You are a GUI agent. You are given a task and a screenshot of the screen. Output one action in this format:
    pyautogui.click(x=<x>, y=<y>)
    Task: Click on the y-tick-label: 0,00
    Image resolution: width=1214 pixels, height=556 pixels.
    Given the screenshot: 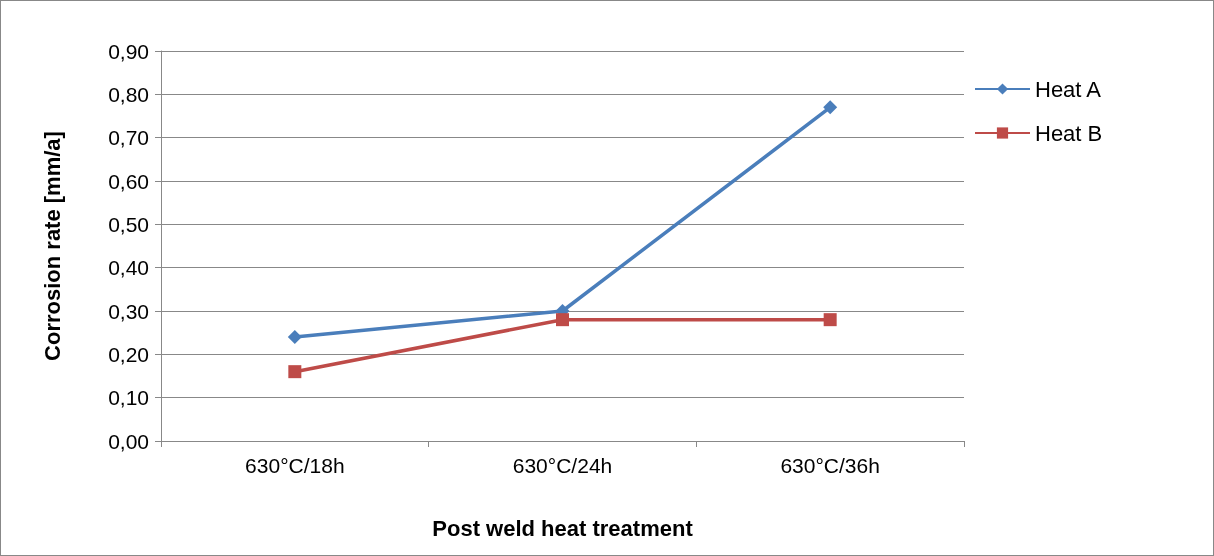 What is the action you would take?
    pyautogui.click(x=128, y=441)
    